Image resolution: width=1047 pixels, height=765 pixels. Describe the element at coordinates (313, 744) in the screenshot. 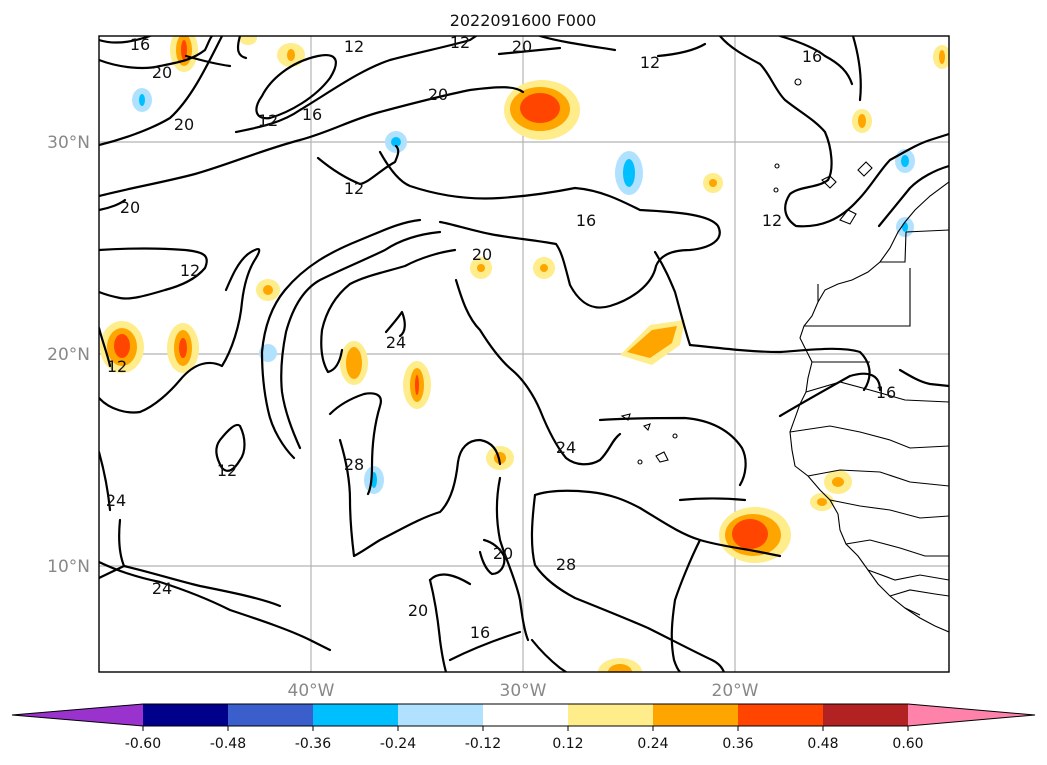

I see `colorbar-tick-label: -0.36` at that location.